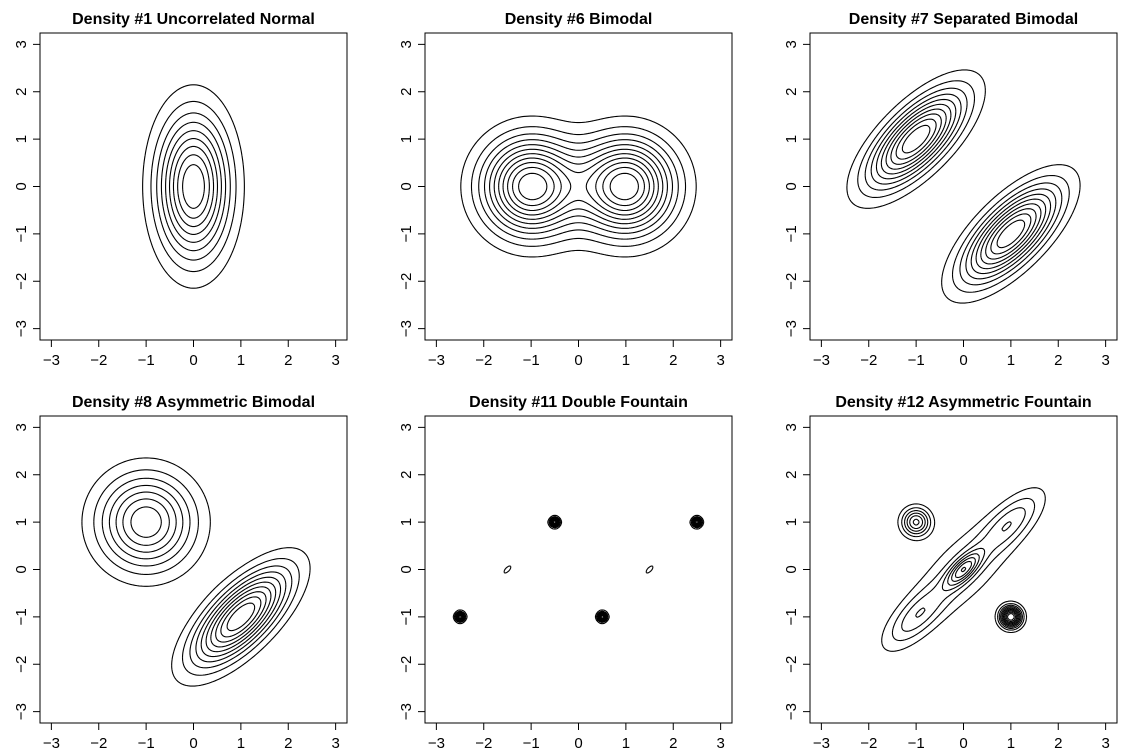 Image resolution: width=1132 pixels, height=749 pixels. Describe the element at coordinates (963, 19) in the screenshot. I see `chart-title: Density #7 Separated Bimodal` at that location.